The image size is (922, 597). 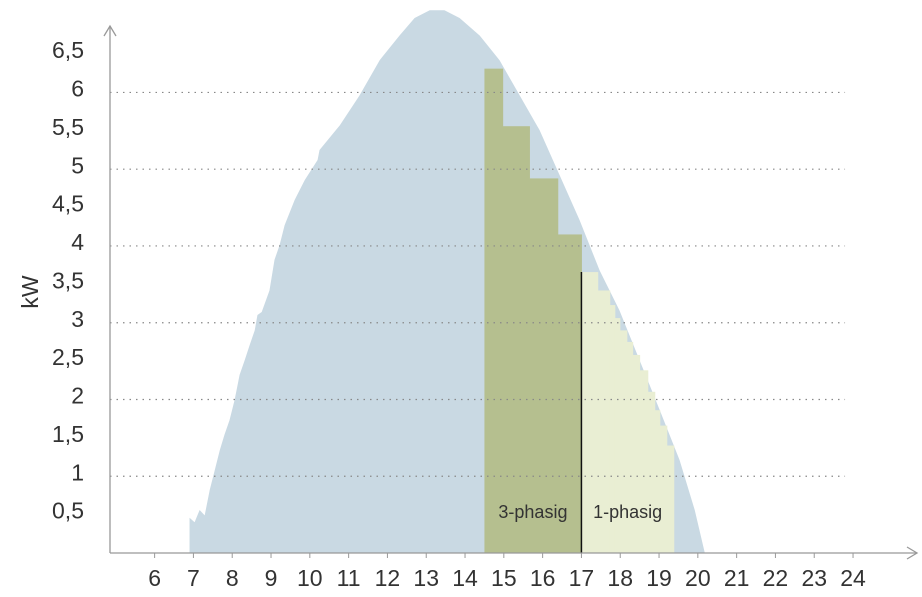 What do you see at coordinates (912, 553) in the screenshot?
I see `x-axis-arrow` at bounding box center [912, 553].